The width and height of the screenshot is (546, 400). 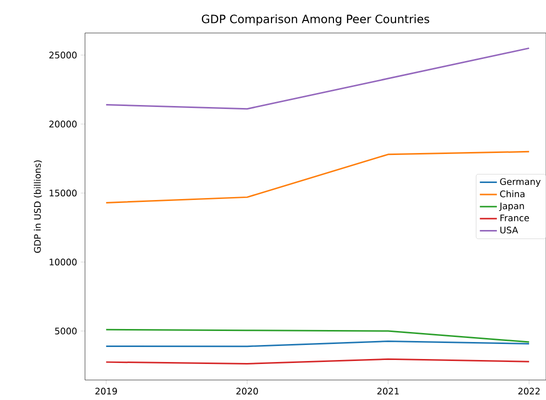 What do you see at coordinates (509, 230) in the screenshot?
I see `legend-label: USA` at bounding box center [509, 230].